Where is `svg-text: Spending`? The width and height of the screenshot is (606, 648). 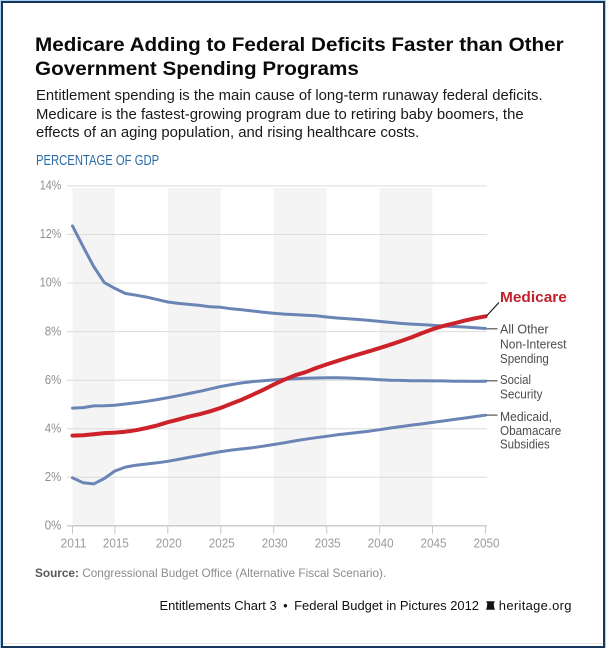
svg-text: Spending is located at coordinates (524, 358).